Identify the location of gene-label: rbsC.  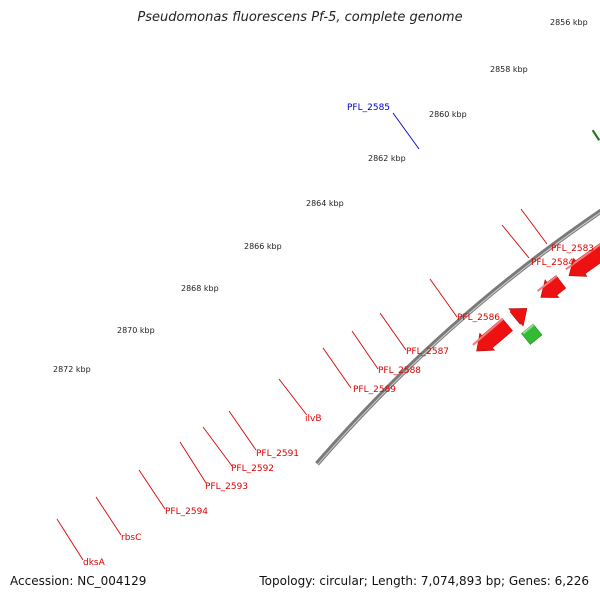
(131, 538).